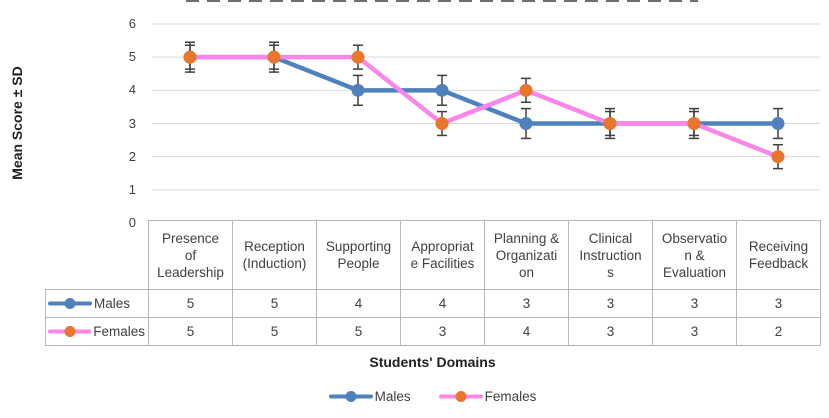 The height and width of the screenshot is (418, 829). What do you see at coordinates (432, 362) in the screenshot?
I see `x-axis-title: Students' Domains` at bounding box center [432, 362].